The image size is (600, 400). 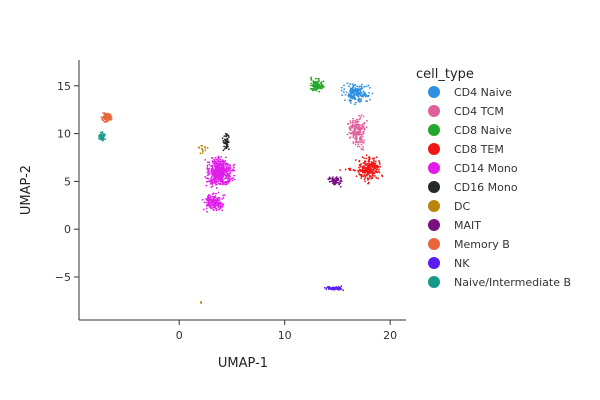 What do you see at coordinates (340, 186) in the screenshot?
I see `point-mait` at bounding box center [340, 186].